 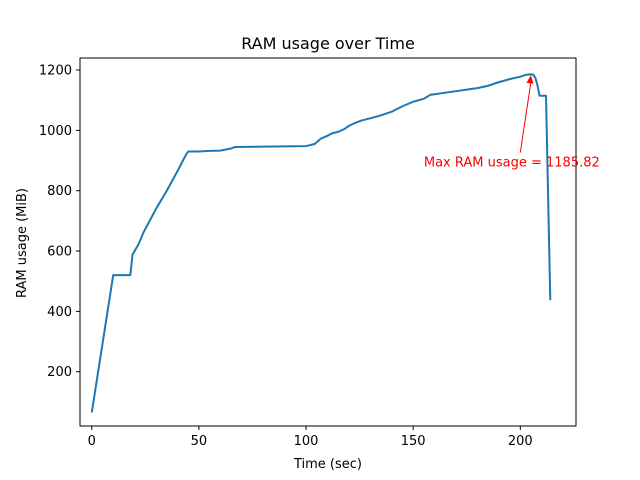 I want to click on chart-title: RAM usage over Time, so click(x=328, y=43).